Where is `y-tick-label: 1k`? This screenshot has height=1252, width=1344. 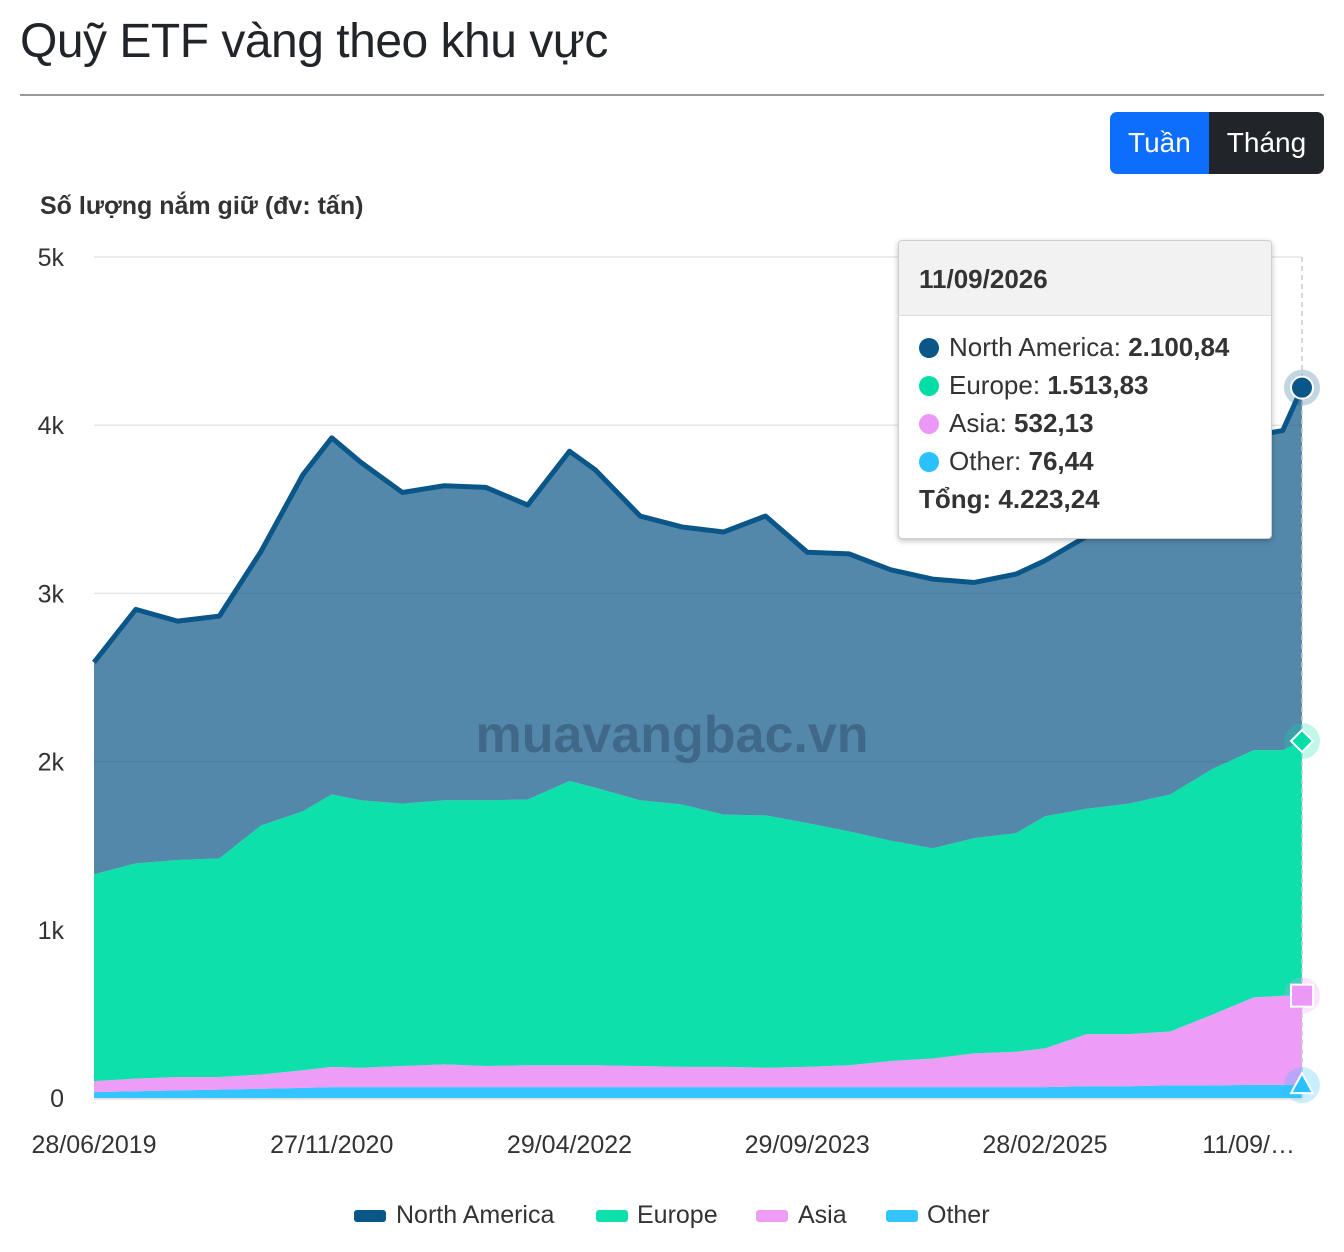
y-tick-label: 1k is located at coordinates (51, 931).